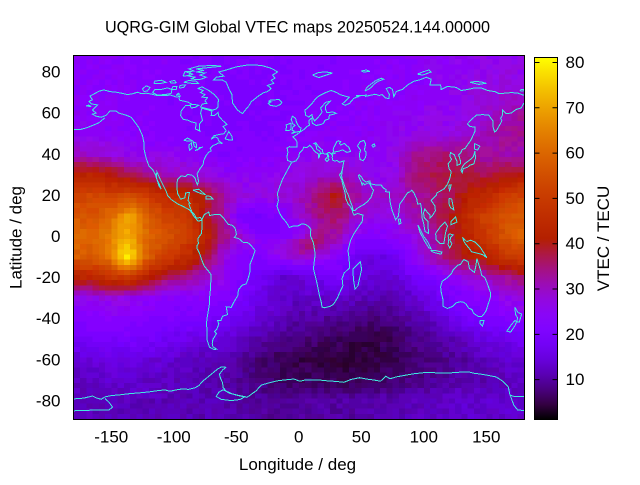  Describe the element at coordinates (603, 238) in the screenshot. I see `svg-text: VTEC / TECU` at that location.